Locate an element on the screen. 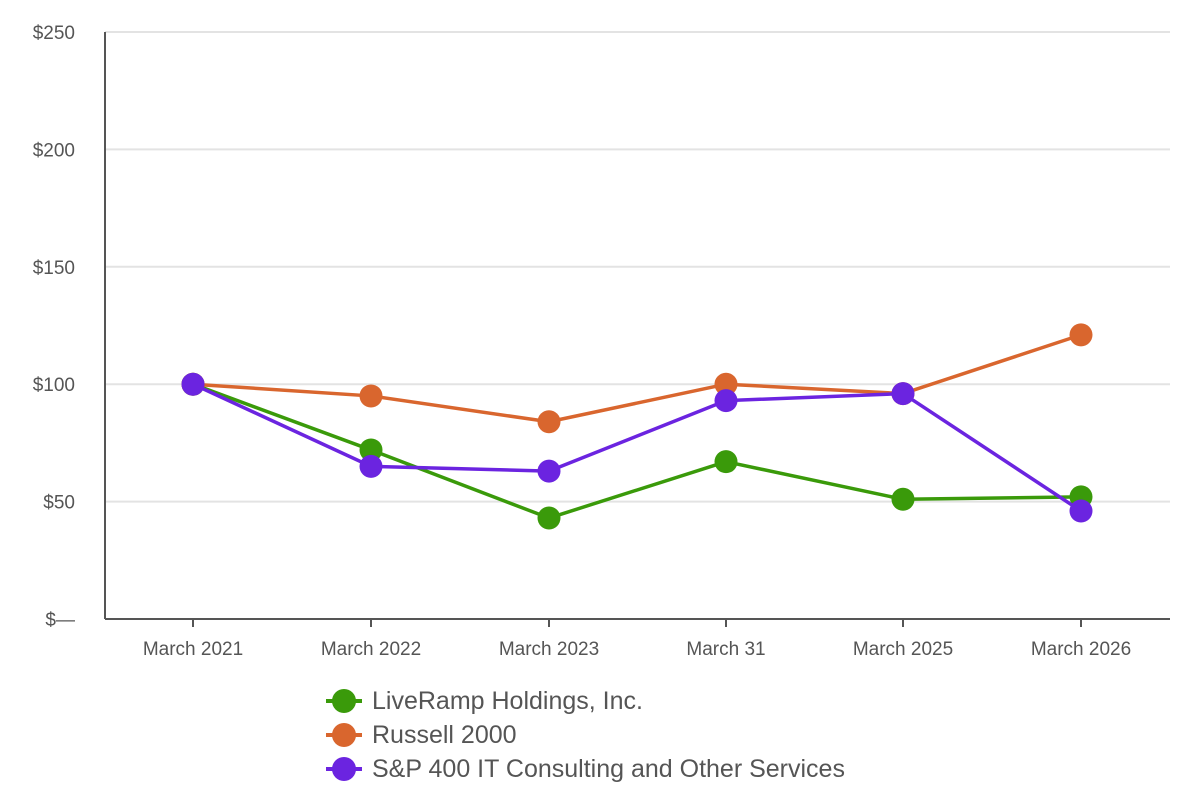 The width and height of the screenshot is (1200, 810). x-tick-label: March 2026 is located at coordinates (1081, 649).